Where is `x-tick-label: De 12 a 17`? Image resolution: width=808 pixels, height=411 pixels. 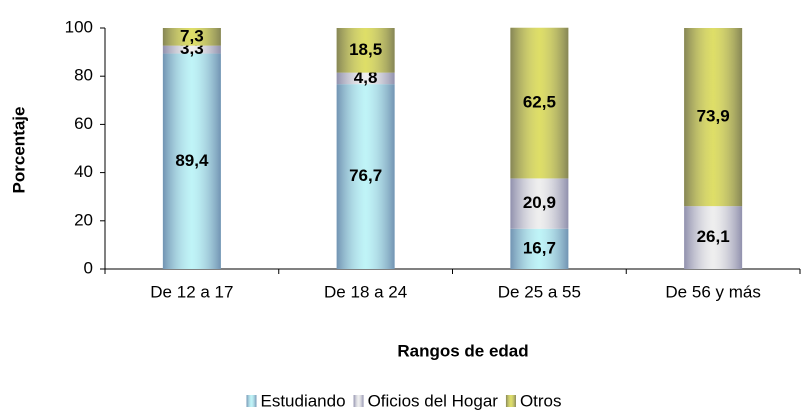 x-tick-label: De 12 a 17 is located at coordinates (191, 291).